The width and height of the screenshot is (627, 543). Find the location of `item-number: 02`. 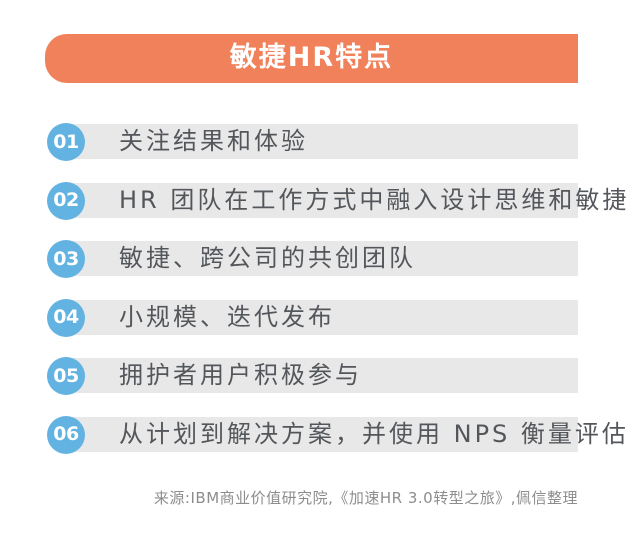

item-number: 02 is located at coordinates (66, 200).